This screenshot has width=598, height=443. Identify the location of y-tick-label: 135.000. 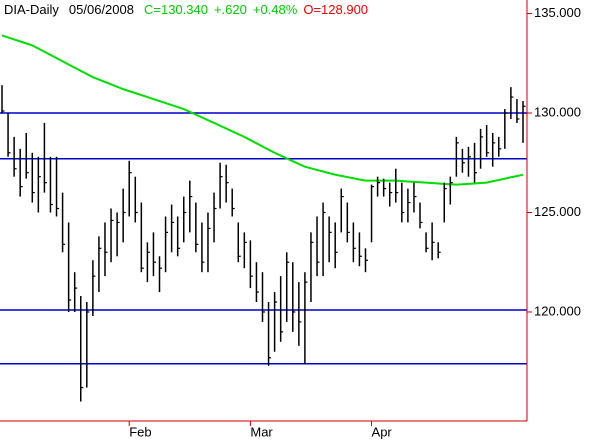
(557, 12).